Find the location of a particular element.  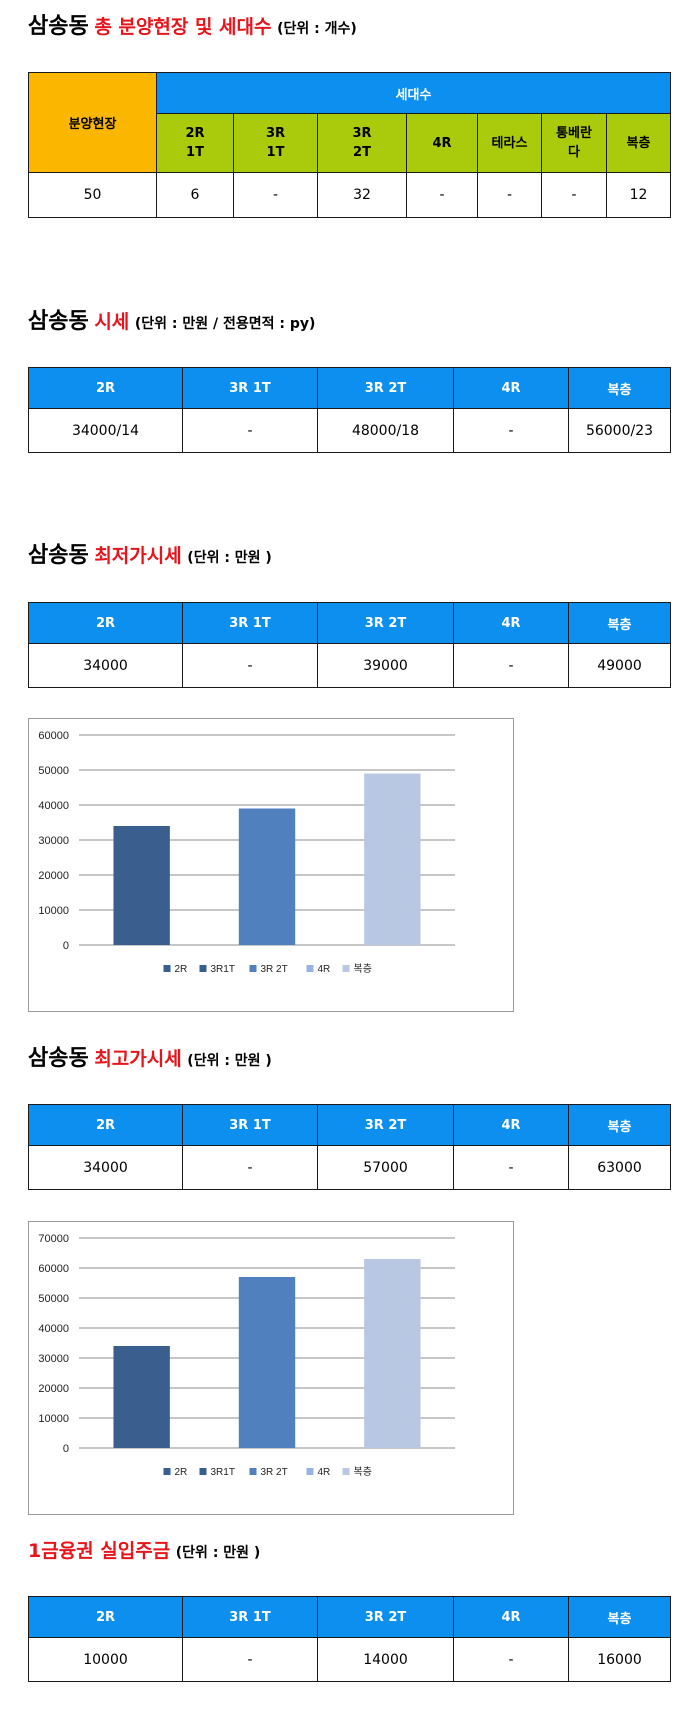

units-col-header: 3R 2T is located at coordinates (362, 143).